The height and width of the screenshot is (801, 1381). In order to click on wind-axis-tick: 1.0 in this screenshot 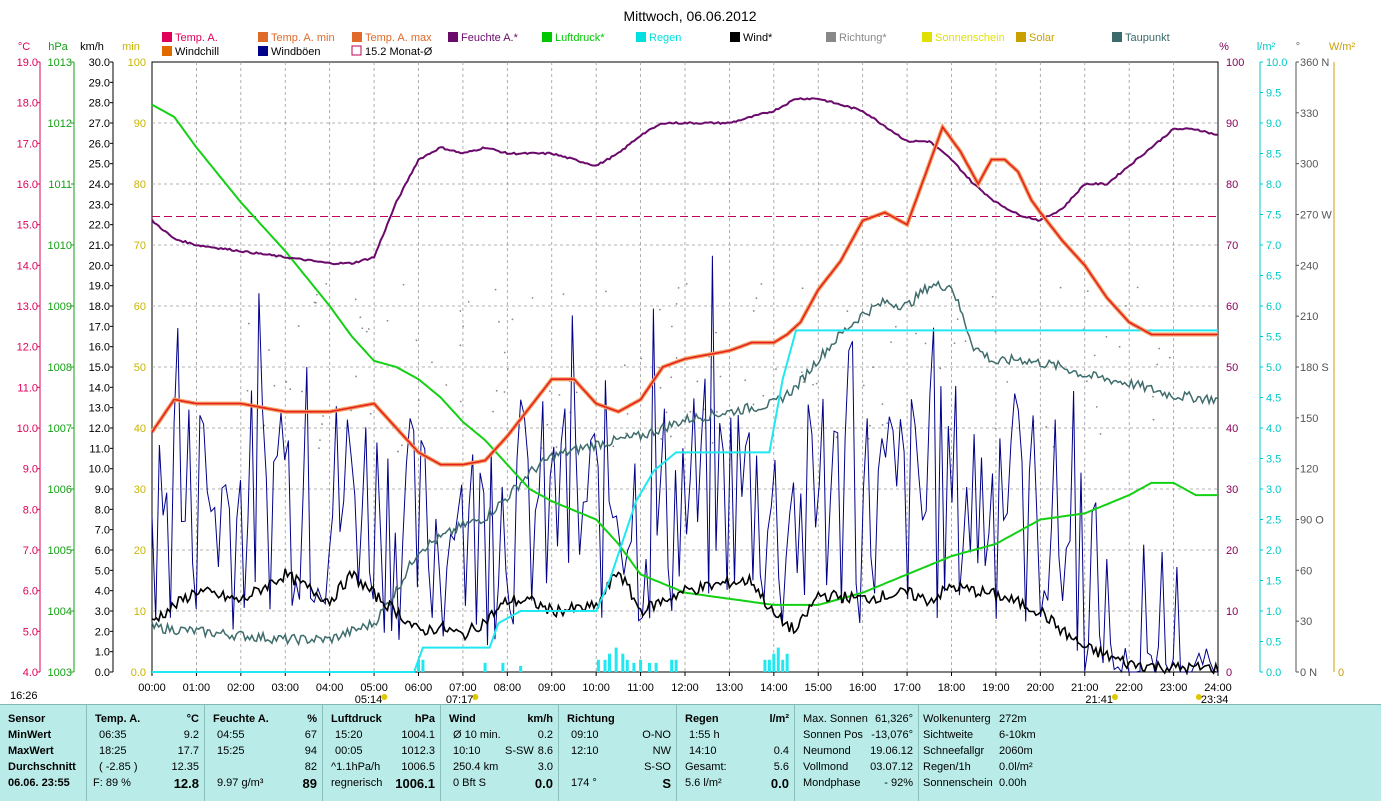, I will do `click(102, 653)`.